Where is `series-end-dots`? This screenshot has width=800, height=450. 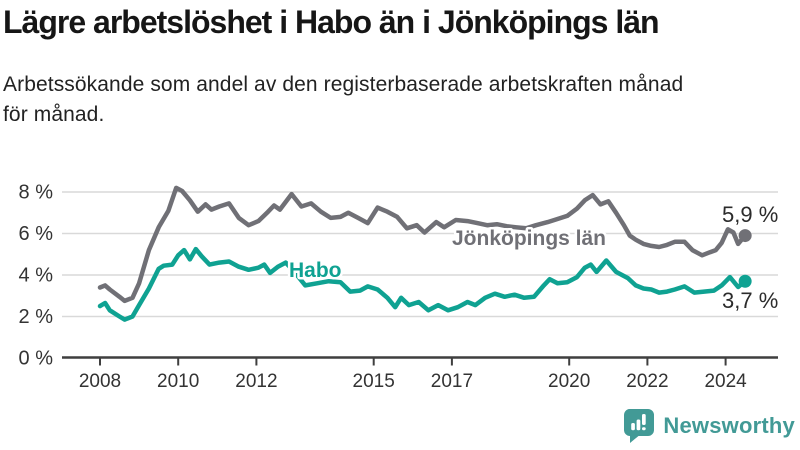
series-end-dots is located at coordinates (745, 258).